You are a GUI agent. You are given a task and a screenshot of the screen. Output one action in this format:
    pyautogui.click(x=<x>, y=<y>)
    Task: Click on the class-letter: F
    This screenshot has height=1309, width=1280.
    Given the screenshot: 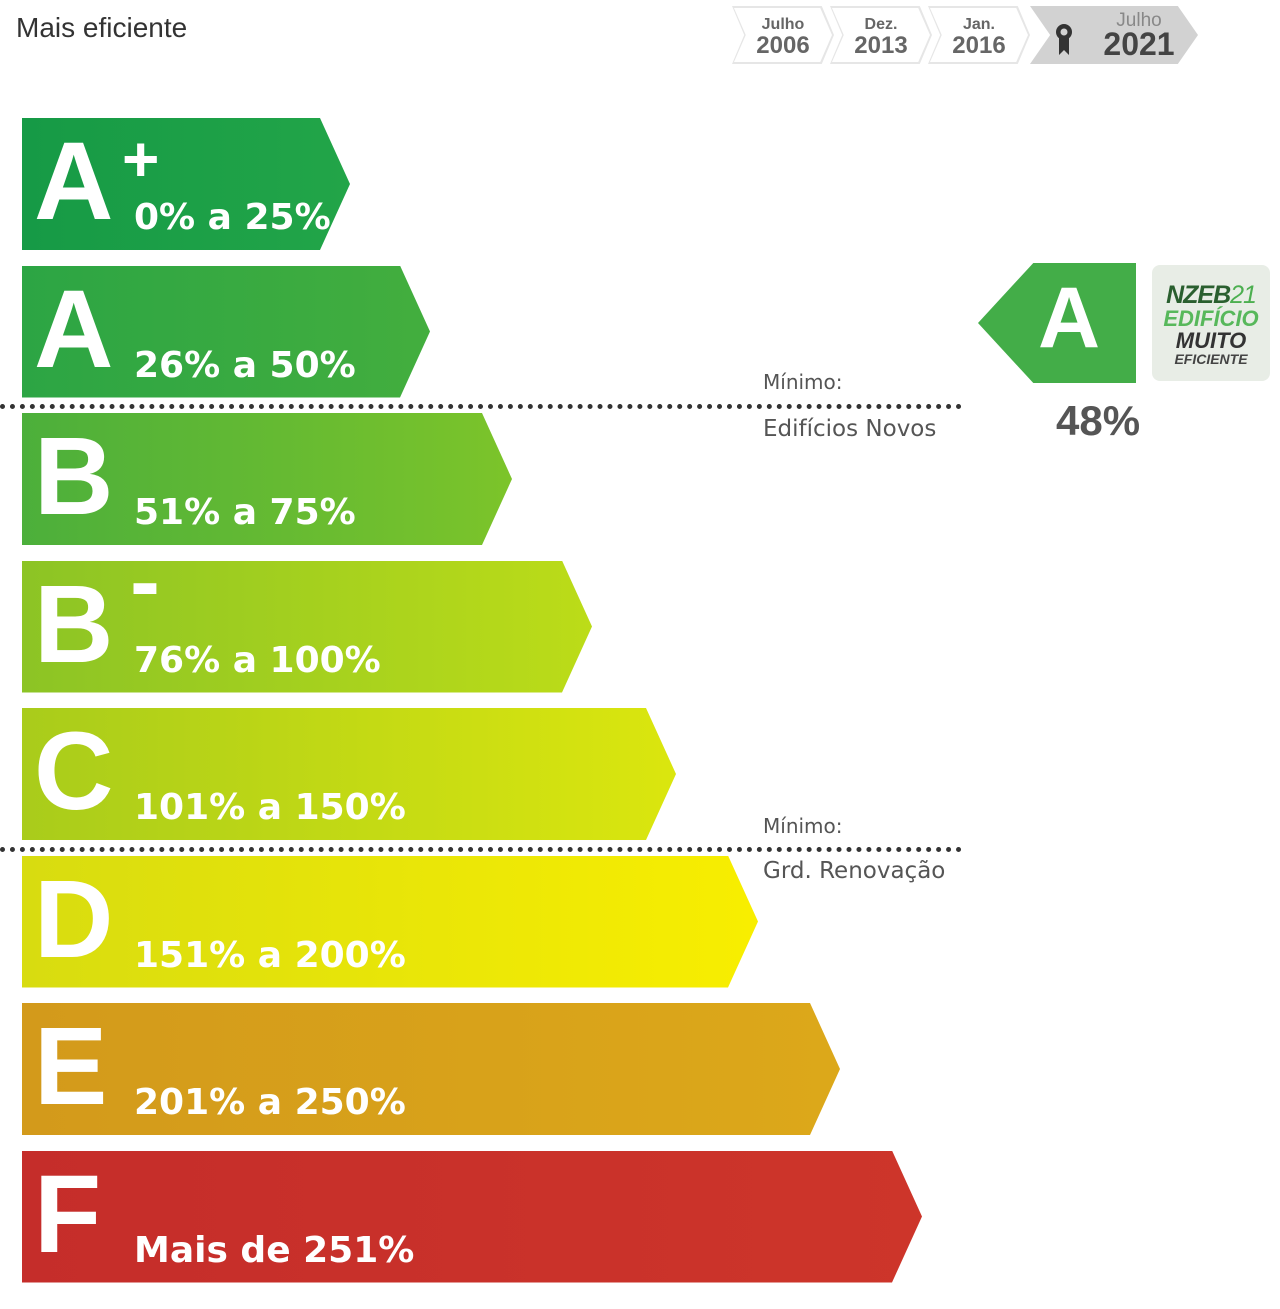 What is the action you would take?
    pyautogui.click(x=68, y=1214)
    